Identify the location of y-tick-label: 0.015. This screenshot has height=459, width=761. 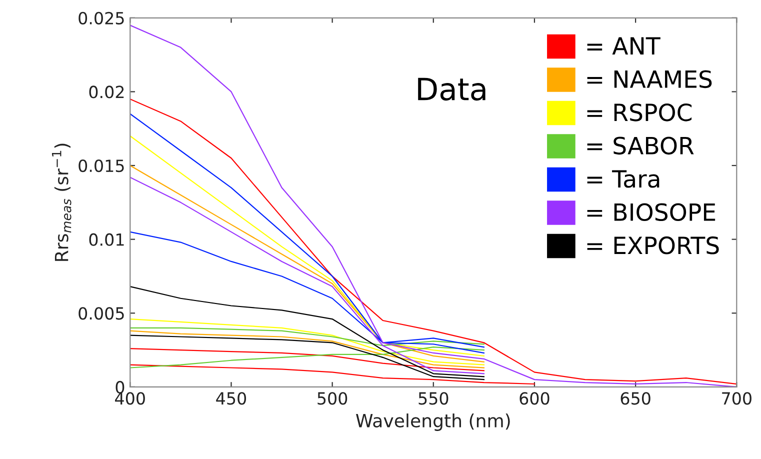
(101, 165).